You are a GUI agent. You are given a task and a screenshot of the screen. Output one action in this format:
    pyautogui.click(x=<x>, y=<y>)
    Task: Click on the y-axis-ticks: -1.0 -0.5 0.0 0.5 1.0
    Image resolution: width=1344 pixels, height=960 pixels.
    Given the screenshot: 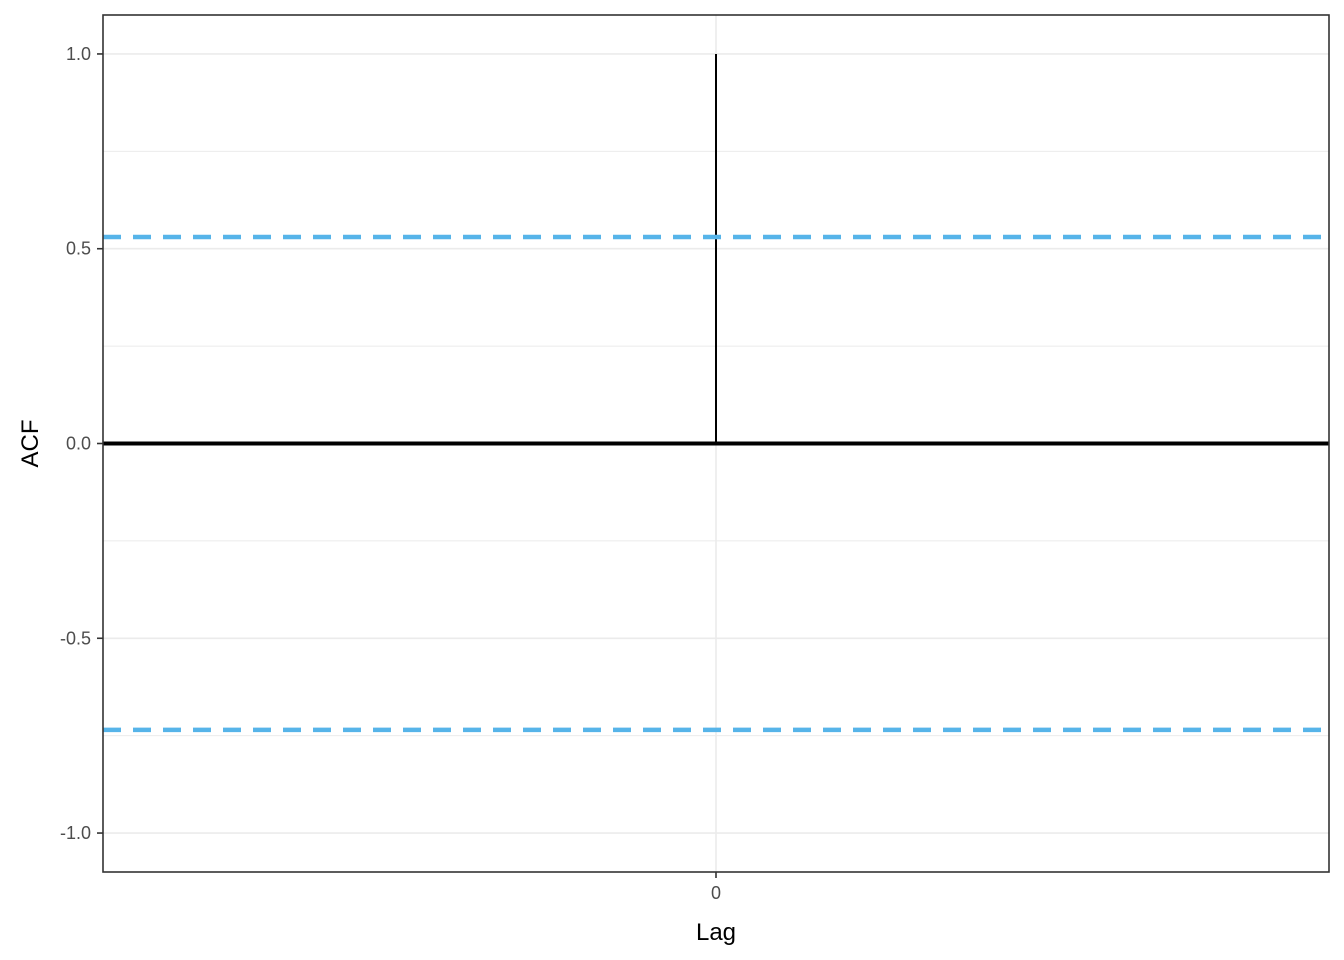 What is the action you would take?
    pyautogui.click(x=81, y=443)
    